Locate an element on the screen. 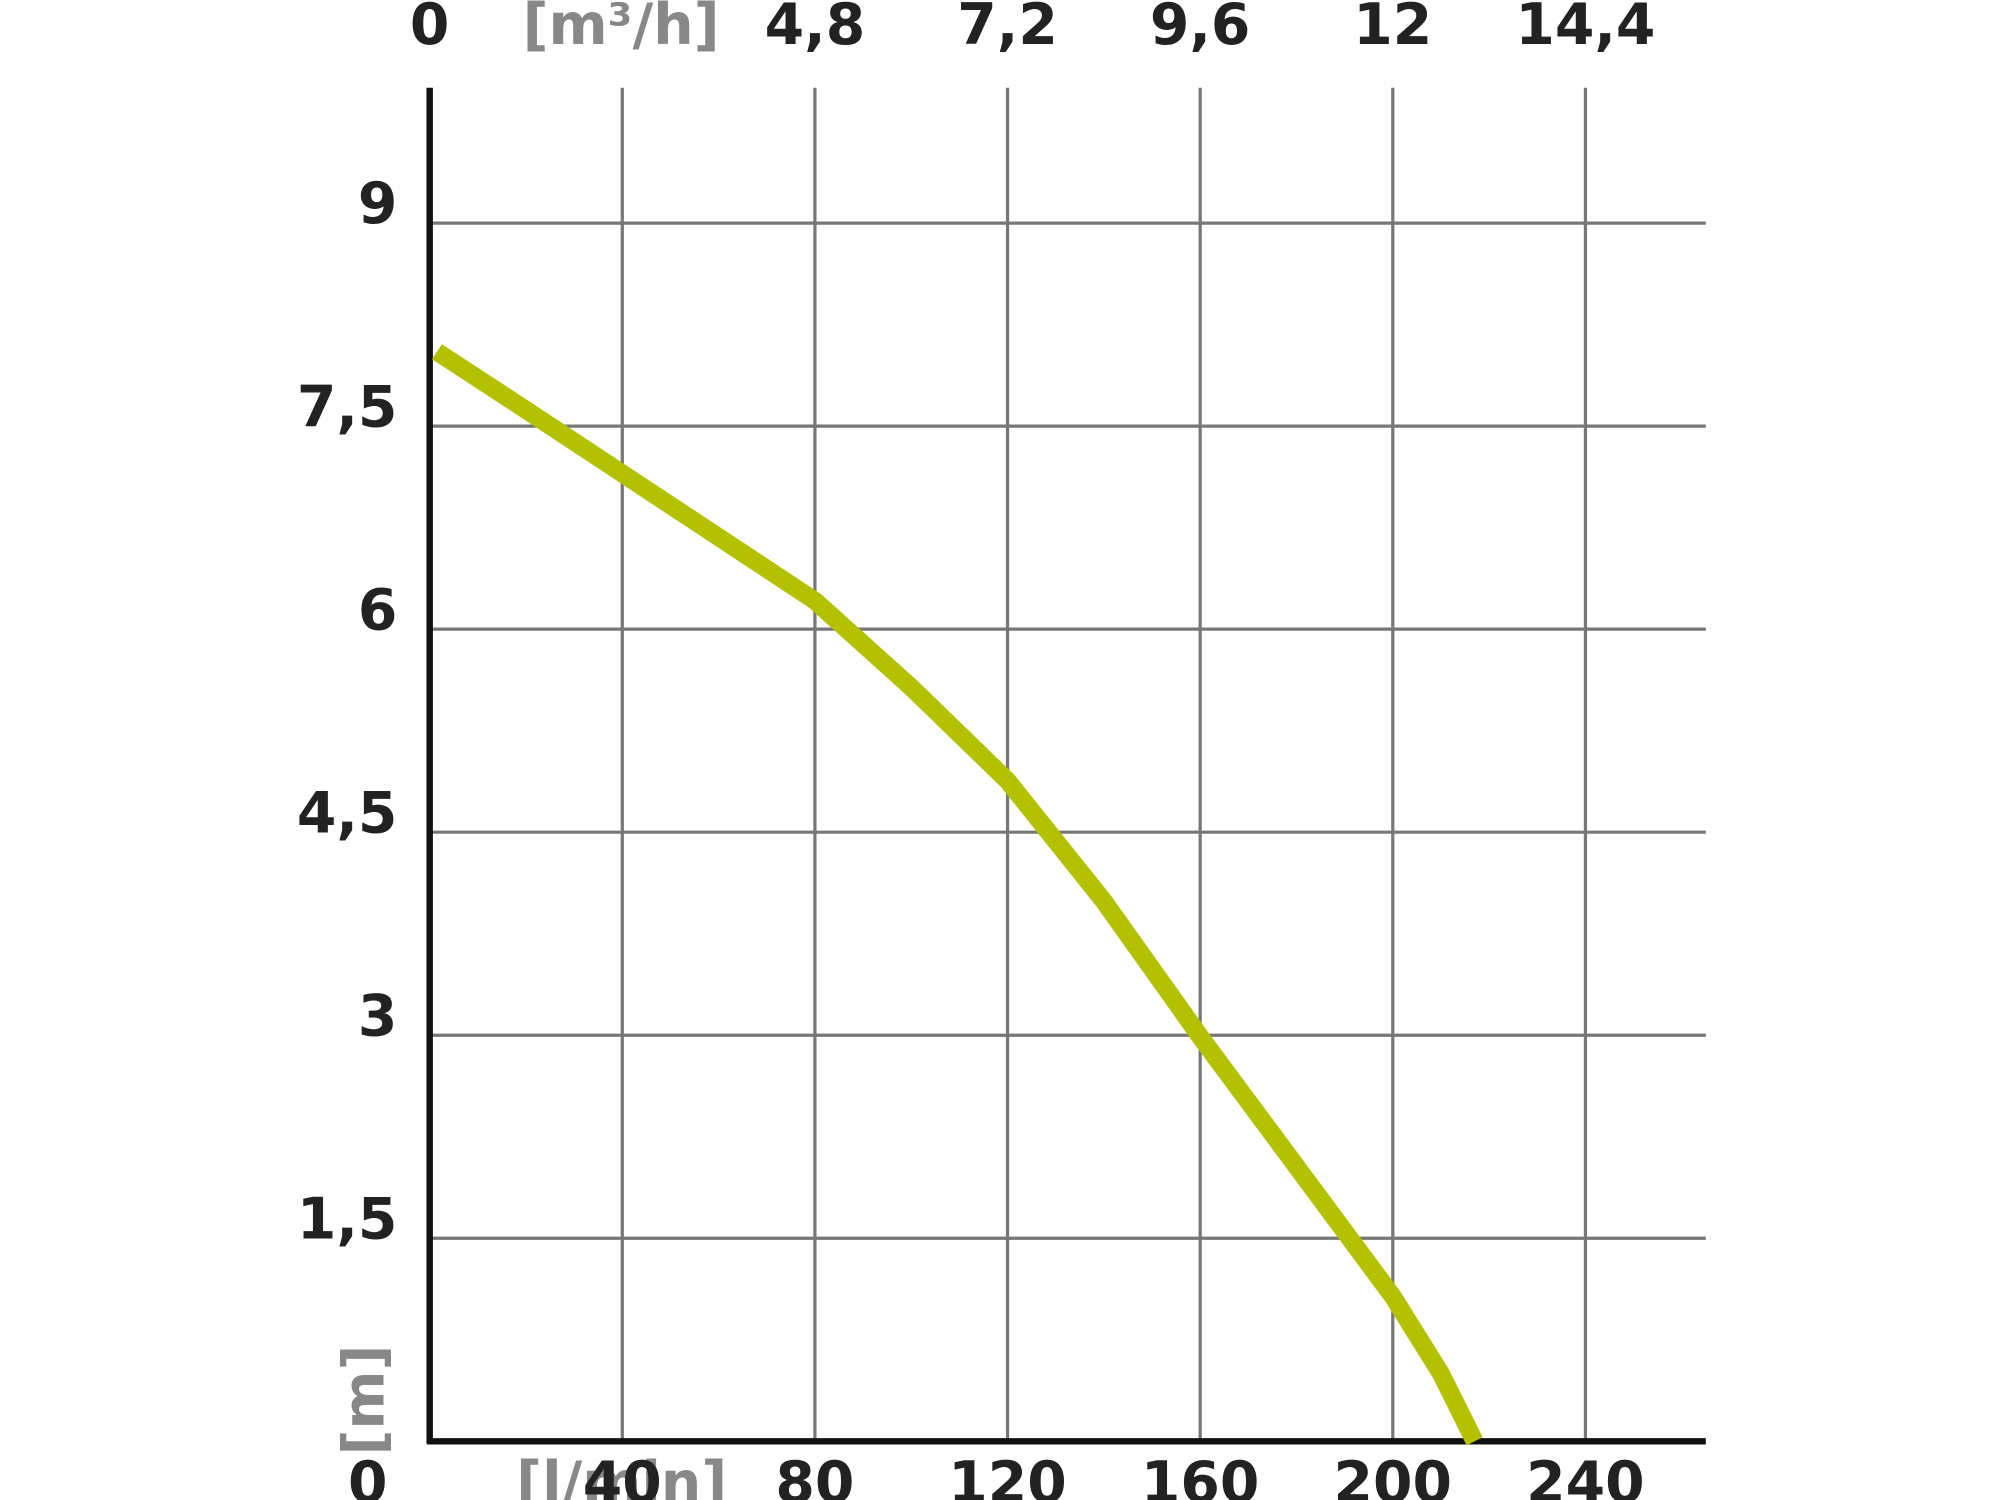 The width and height of the screenshot is (2000, 1500). y-tick-label: 1,5 is located at coordinates (347, 1219).